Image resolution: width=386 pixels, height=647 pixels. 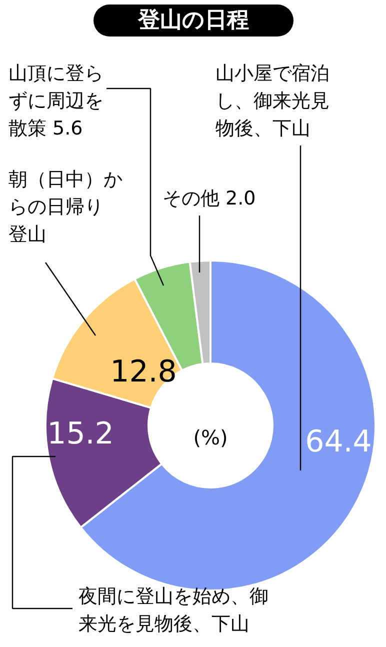 What do you see at coordinates (65, 207) in the screenshot?
I see `slice-label: 朝（日中）からの日帰り登山` at bounding box center [65, 207].